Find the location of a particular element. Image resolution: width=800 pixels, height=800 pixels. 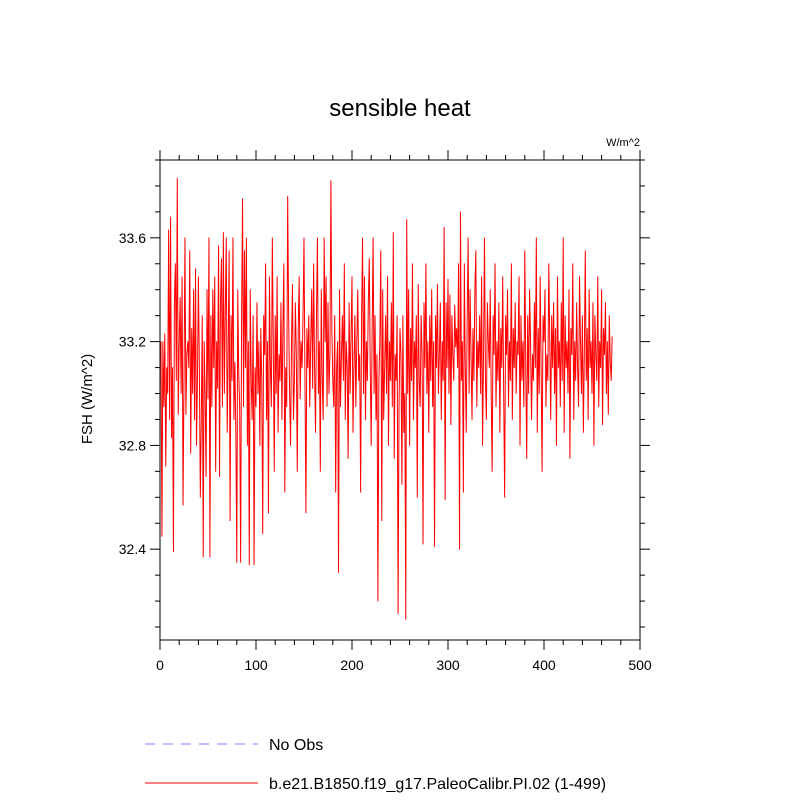

x-tick-label: 300 is located at coordinates (448, 665).